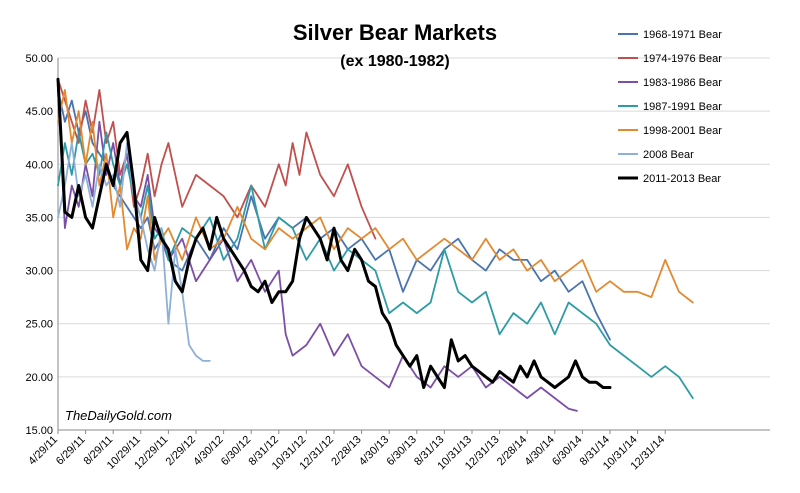  I want to click on y-tick-label: 50.00, so click(39, 59).